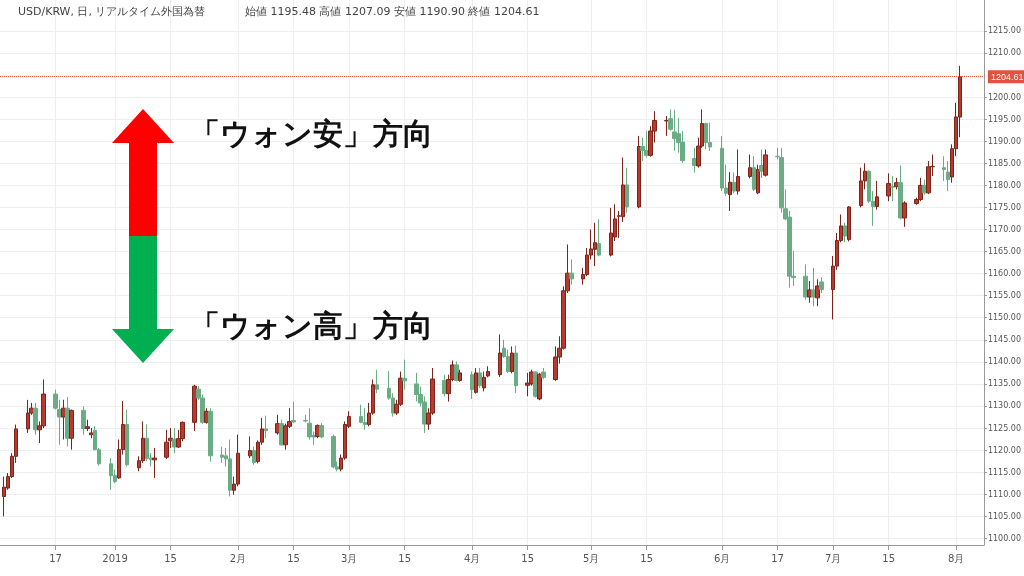 The width and height of the screenshot is (1024, 576). Describe the element at coordinates (238, 558) in the screenshot. I see `x-tick-label: 2月` at that location.